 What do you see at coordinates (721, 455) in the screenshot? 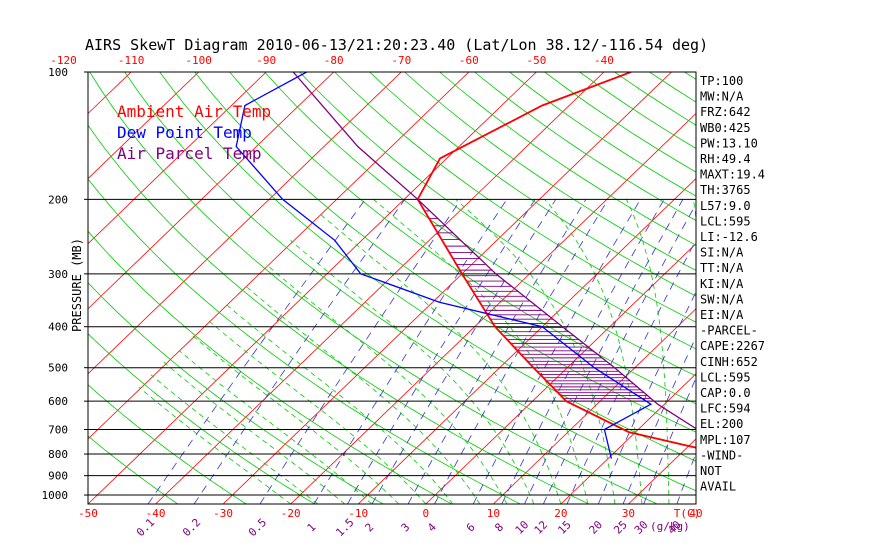
I see `index-entry: -WIND-` at bounding box center [721, 455].